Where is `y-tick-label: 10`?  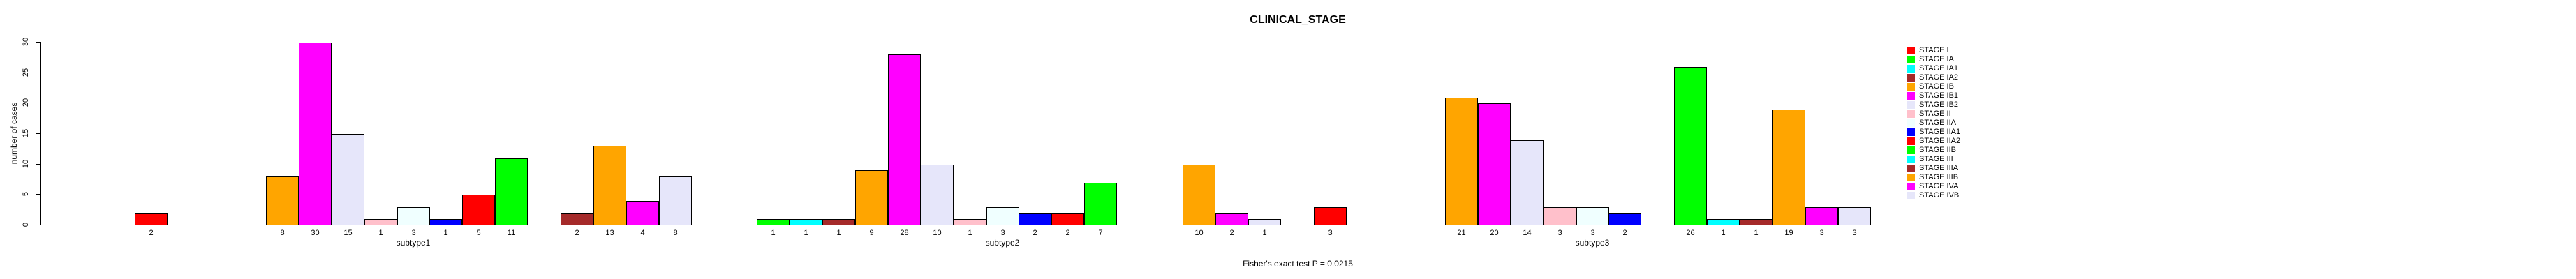 y-tick-label: 10 is located at coordinates (26, 163).